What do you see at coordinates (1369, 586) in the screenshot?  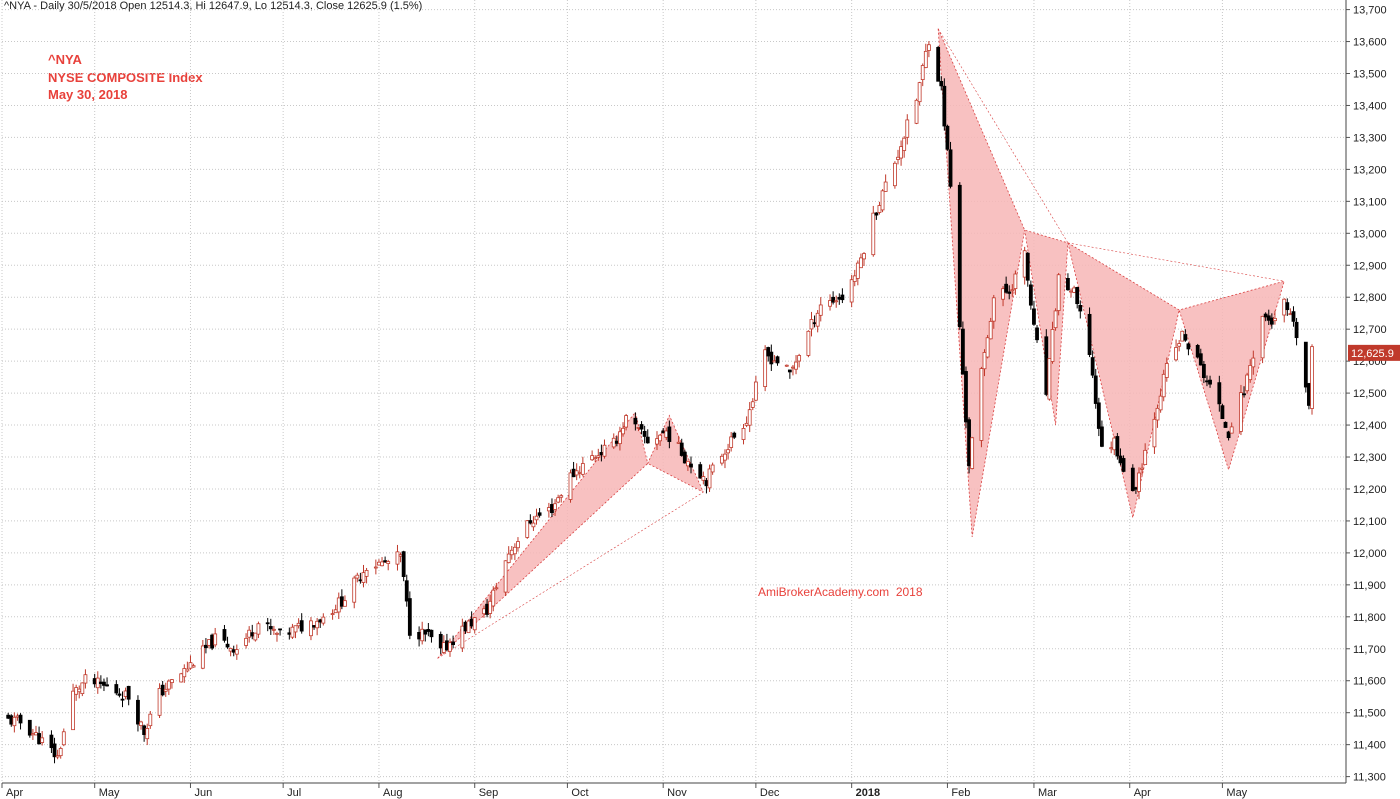 I see `y-tick-label: 11,900` at bounding box center [1369, 586].